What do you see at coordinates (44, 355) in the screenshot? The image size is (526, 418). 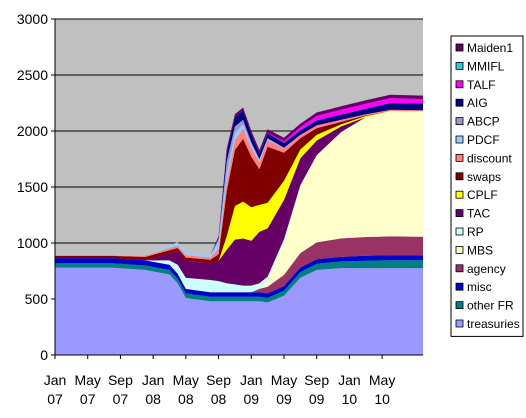 I see `y-tick-label: 0` at bounding box center [44, 355].